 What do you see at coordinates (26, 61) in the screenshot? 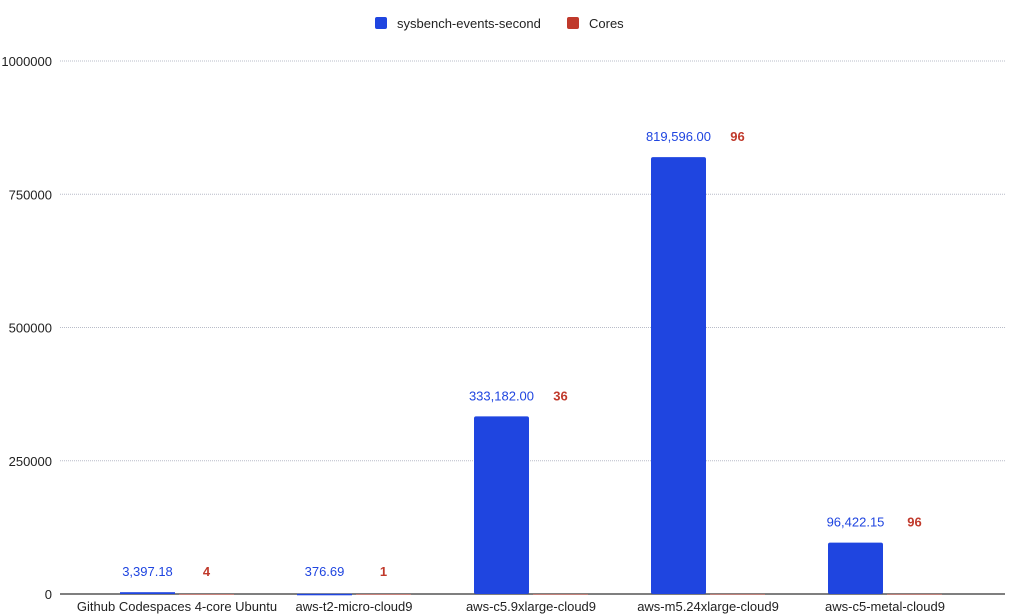
I see `y-tick-label: 1000000` at bounding box center [26, 61].